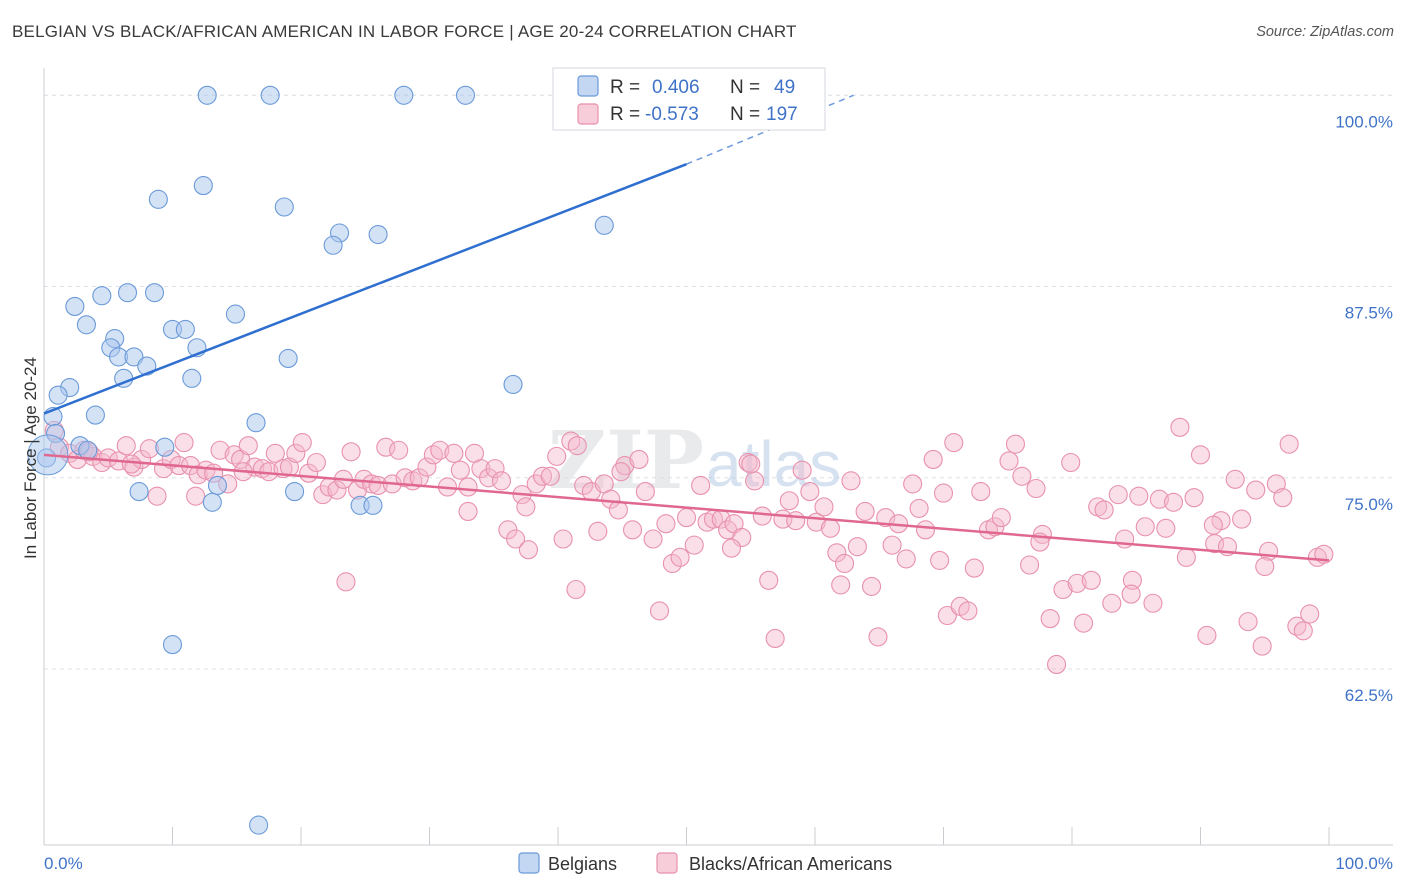  Describe the element at coordinates (582, 864) in the screenshot. I see `series-legend-label-belgians: Belgians` at that location.